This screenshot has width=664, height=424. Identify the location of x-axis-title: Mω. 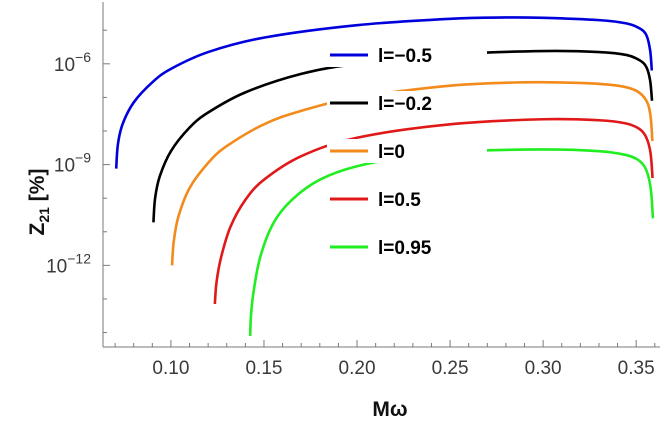
(389, 409).